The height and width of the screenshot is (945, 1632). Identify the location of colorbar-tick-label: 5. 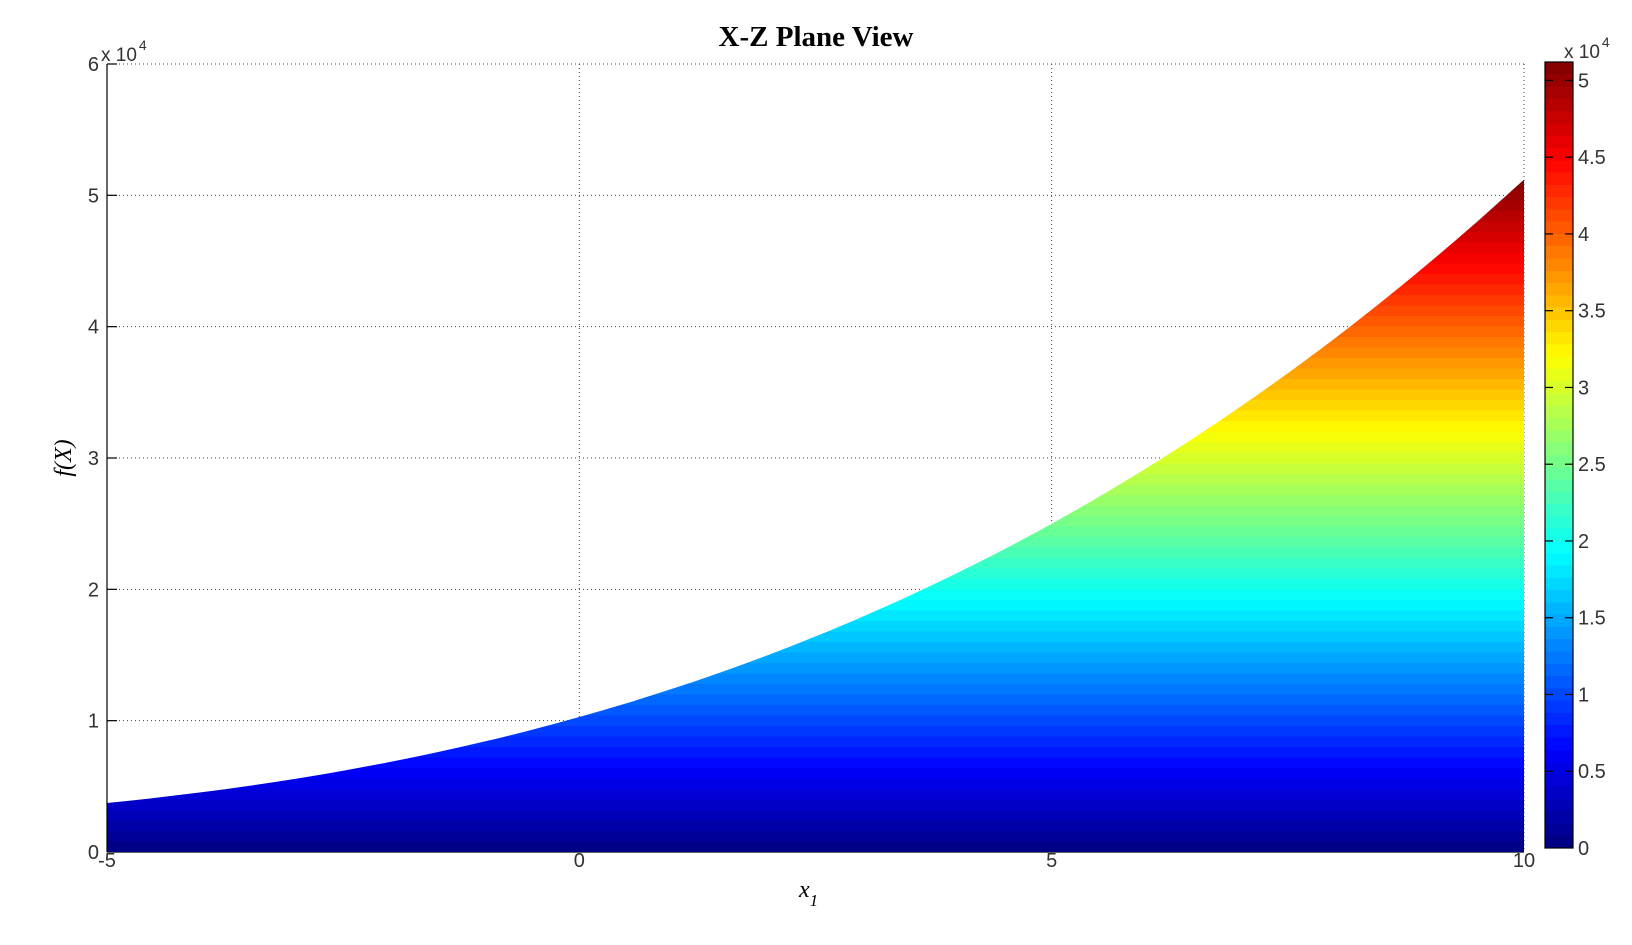
(1583, 81).